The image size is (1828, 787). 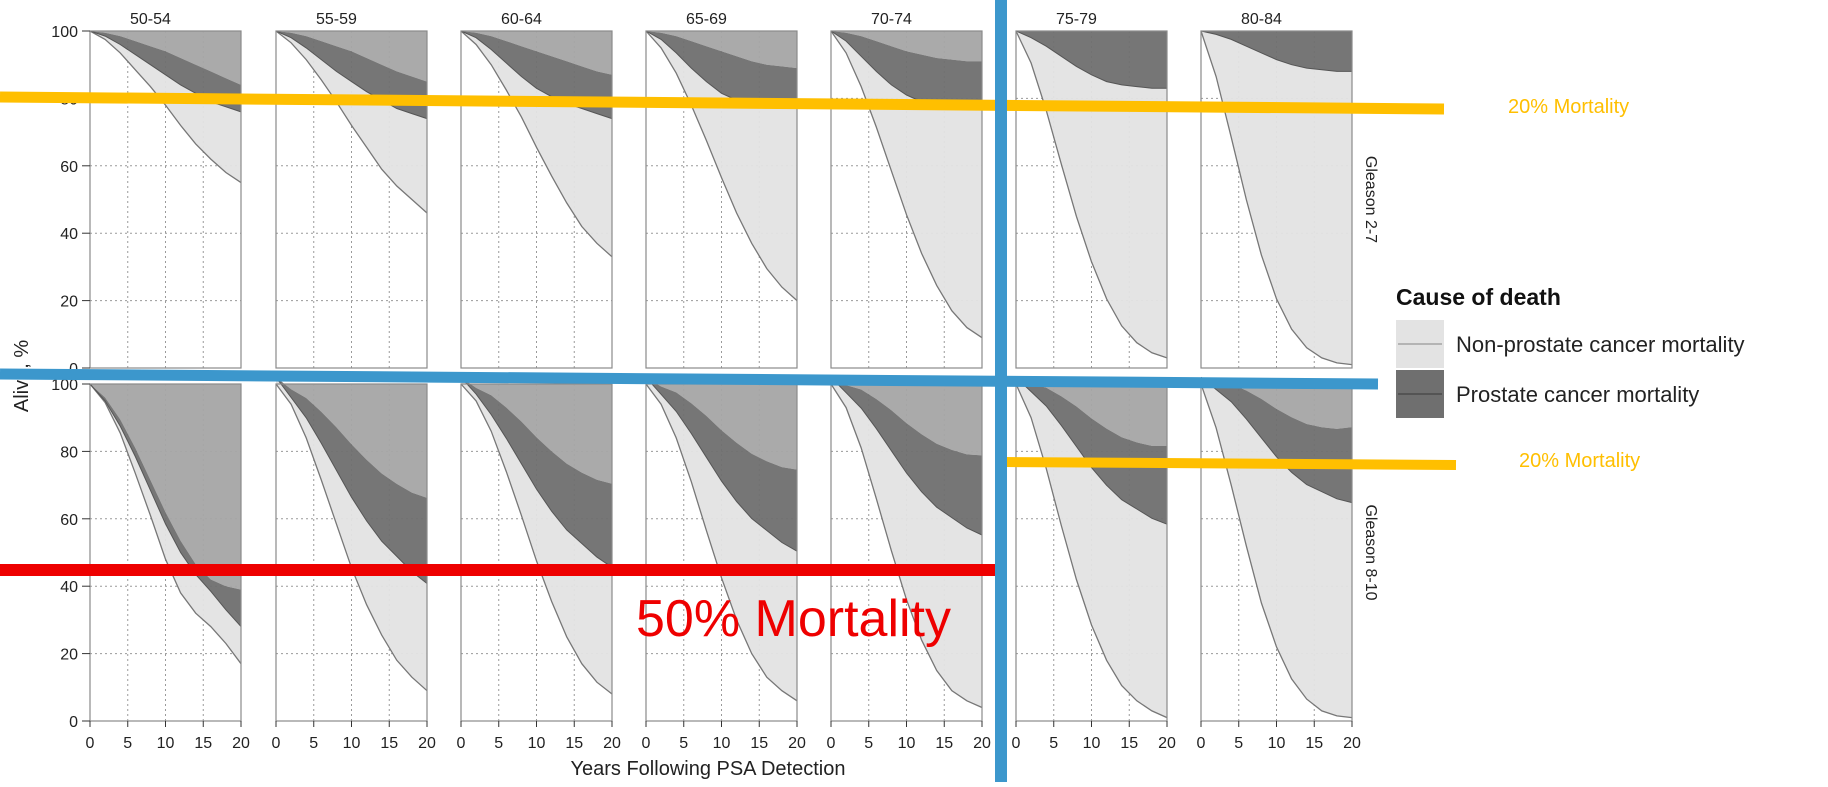 What do you see at coordinates (1478, 297) in the screenshot?
I see `legend-title: Cause of death` at bounding box center [1478, 297].